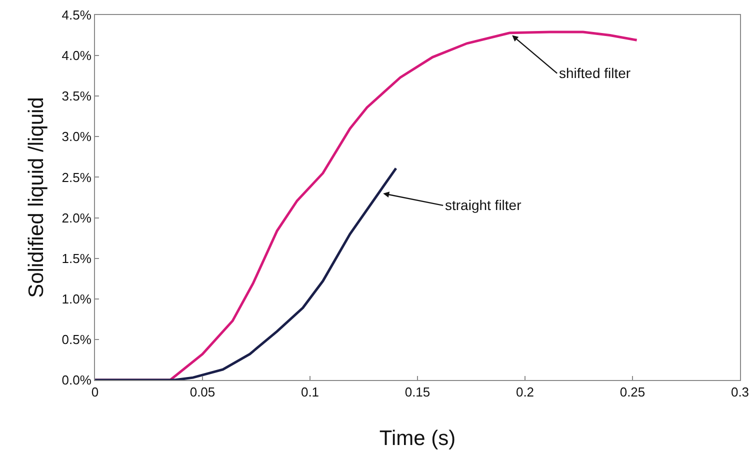 Image resolution: width=752 pixels, height=450 pixels. Describe the element at coordinates (77, 380) in the screenshot. I see `y-tick-label: 0.0%` at that location.